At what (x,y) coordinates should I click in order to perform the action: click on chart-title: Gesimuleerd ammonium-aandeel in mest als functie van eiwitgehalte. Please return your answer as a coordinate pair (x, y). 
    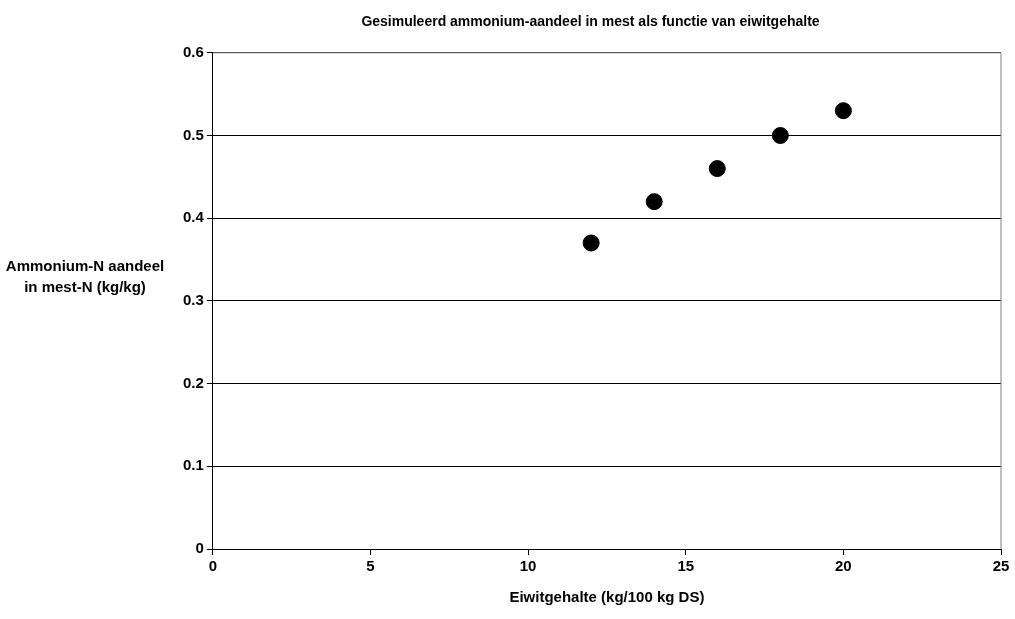
    Looking at the image, I should click on (590, 21).